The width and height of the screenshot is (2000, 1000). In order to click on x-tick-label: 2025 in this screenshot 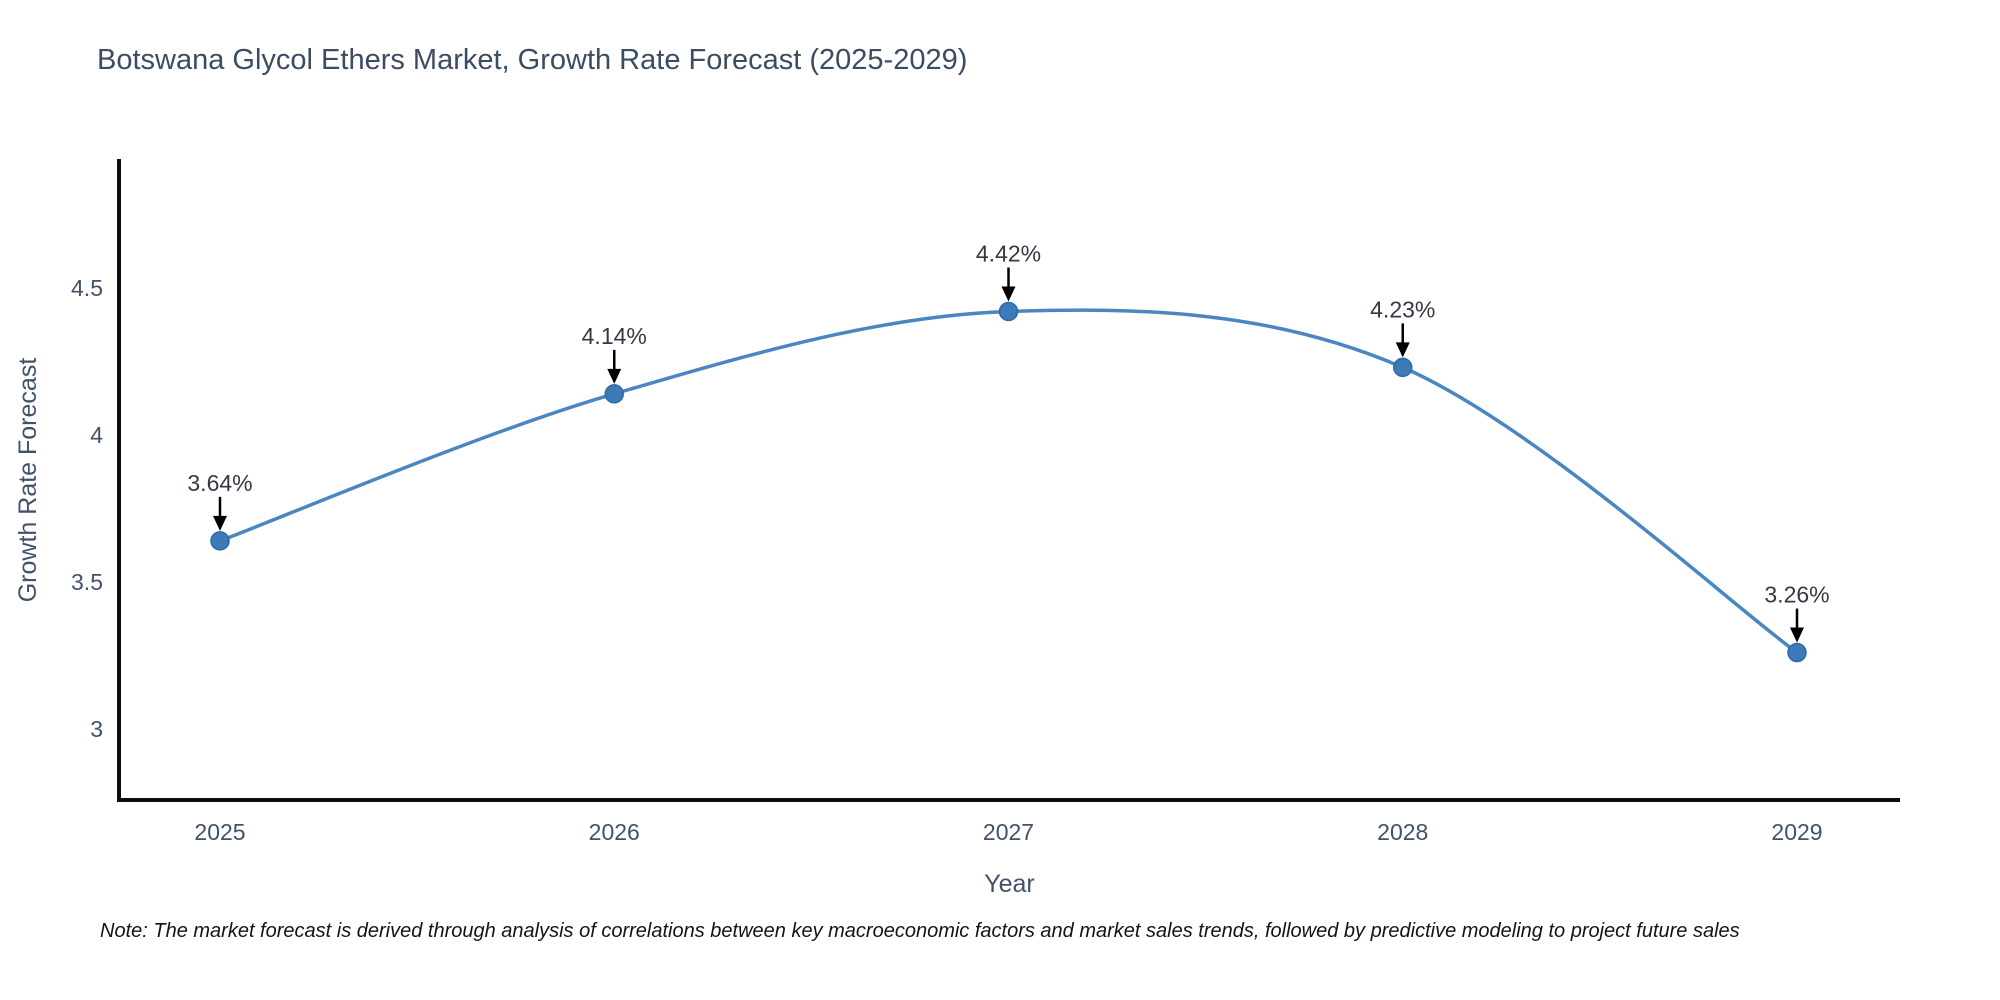, I will do `click(219, 832)`.